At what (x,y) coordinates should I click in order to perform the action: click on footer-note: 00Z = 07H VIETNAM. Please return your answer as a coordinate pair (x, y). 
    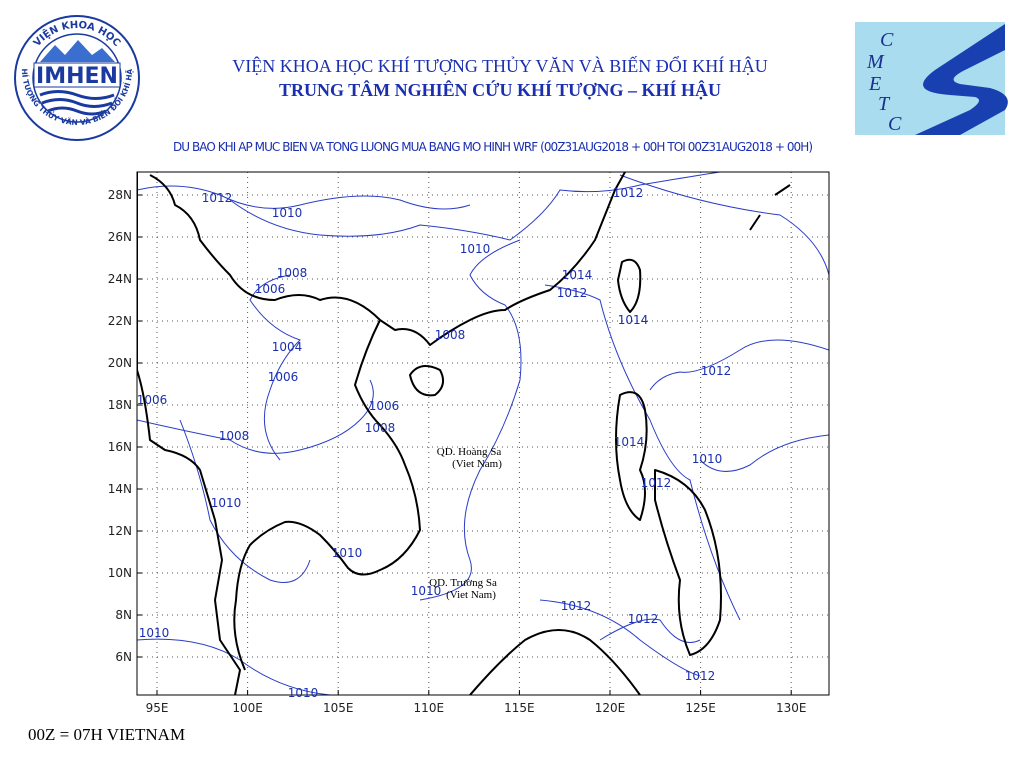
    Looking at the image, I should click on (106, 734).